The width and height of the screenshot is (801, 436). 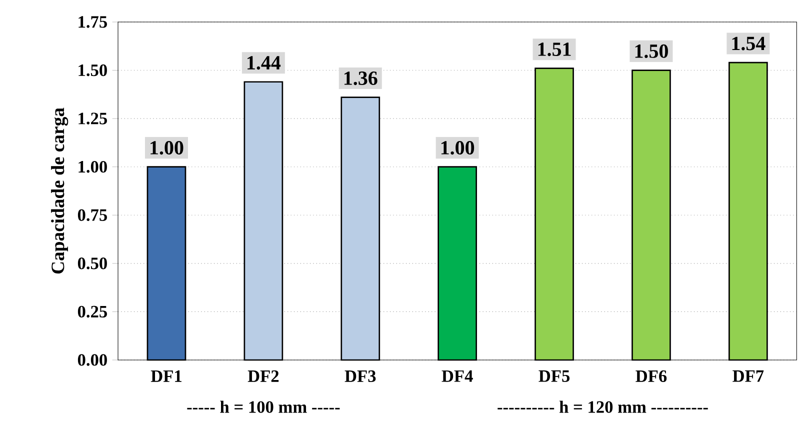 I want to click on y-tick-label: 0.00, so click(x=92, y=360).